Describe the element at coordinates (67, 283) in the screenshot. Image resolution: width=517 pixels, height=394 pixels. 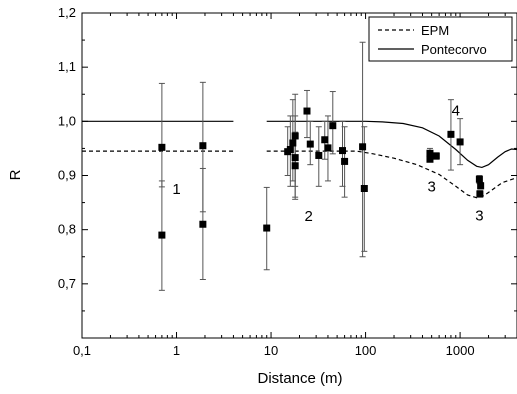
I see `y-tick-label: 0,7` at that location.